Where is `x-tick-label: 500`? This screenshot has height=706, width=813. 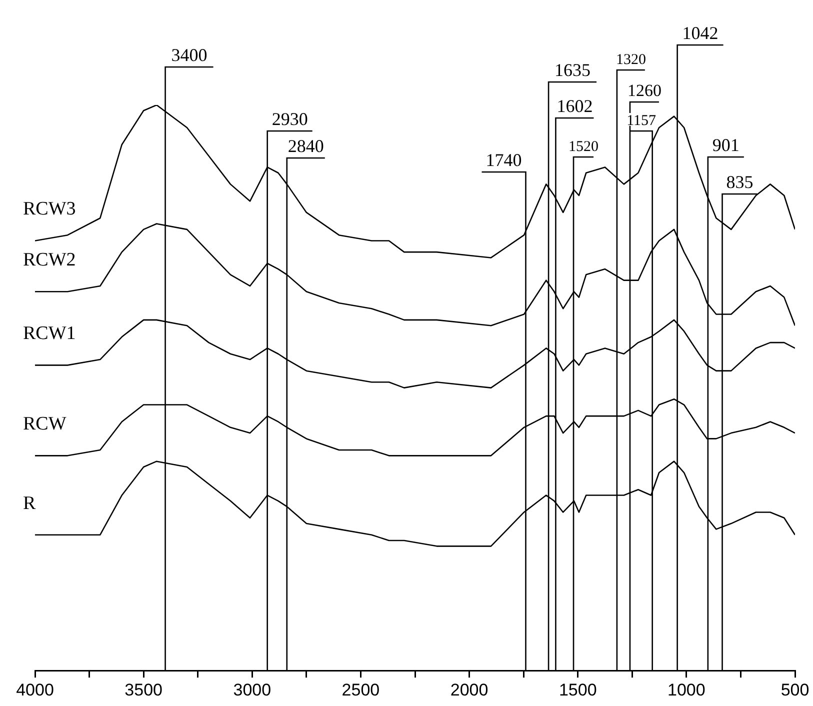 x-tick-label: 500 is located at coordinates (795, 690).